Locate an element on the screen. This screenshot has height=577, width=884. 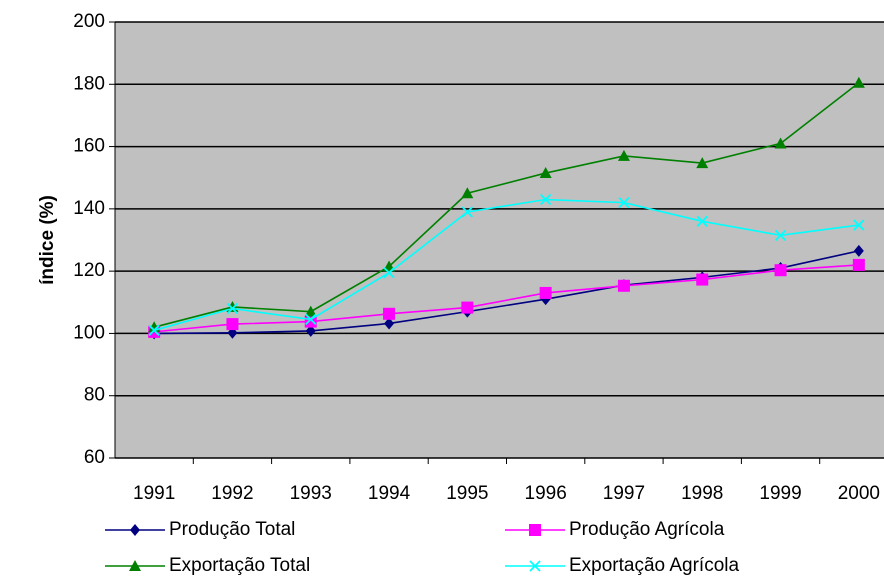
y-tick-label: 60 is located at coordinates (94, 457).